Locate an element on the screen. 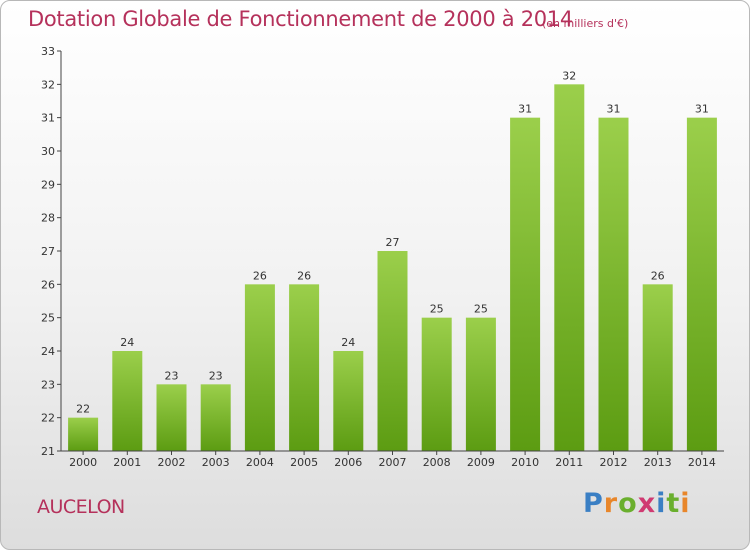 This screenshot has width=750, height=550. bar-2002 is located at coordinates (171, 417).